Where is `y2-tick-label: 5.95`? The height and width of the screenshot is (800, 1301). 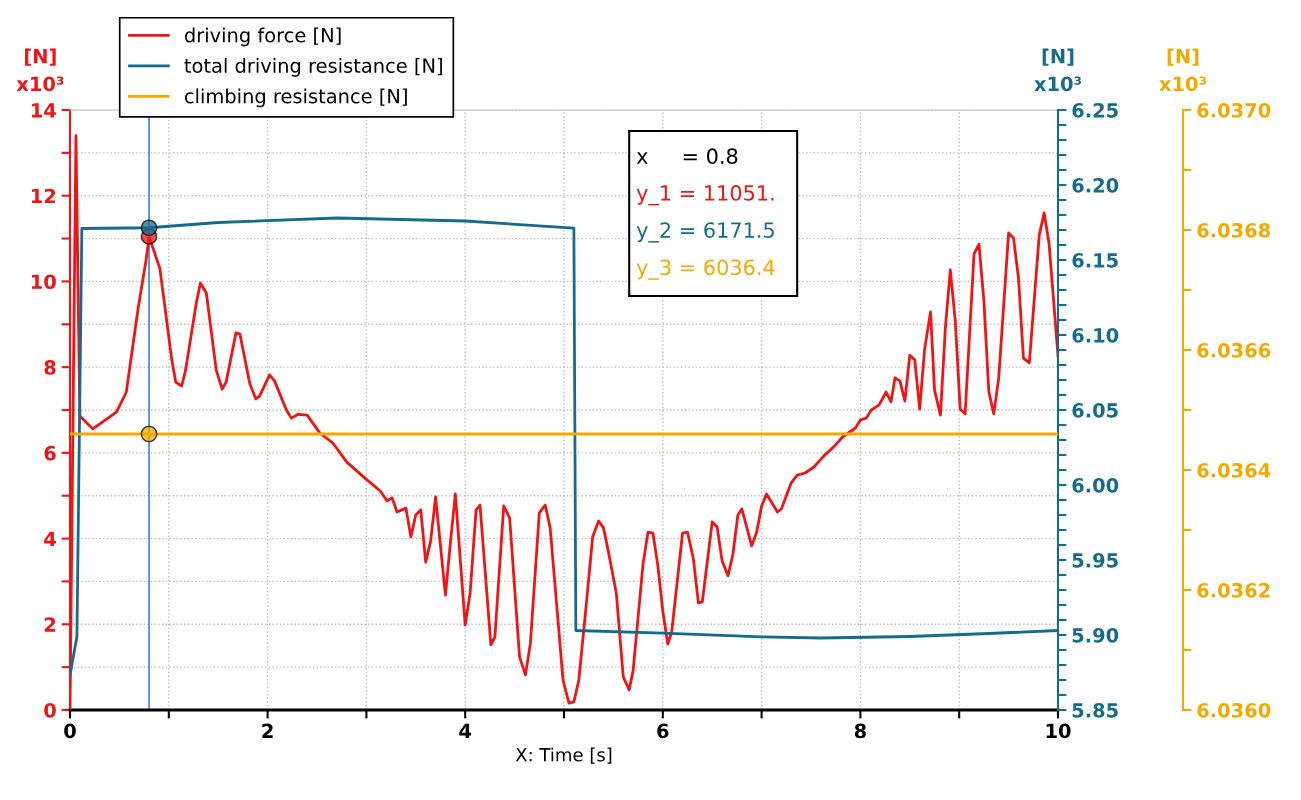 y2-tick-label: 5.95 is located at coordinates (1095, 560).